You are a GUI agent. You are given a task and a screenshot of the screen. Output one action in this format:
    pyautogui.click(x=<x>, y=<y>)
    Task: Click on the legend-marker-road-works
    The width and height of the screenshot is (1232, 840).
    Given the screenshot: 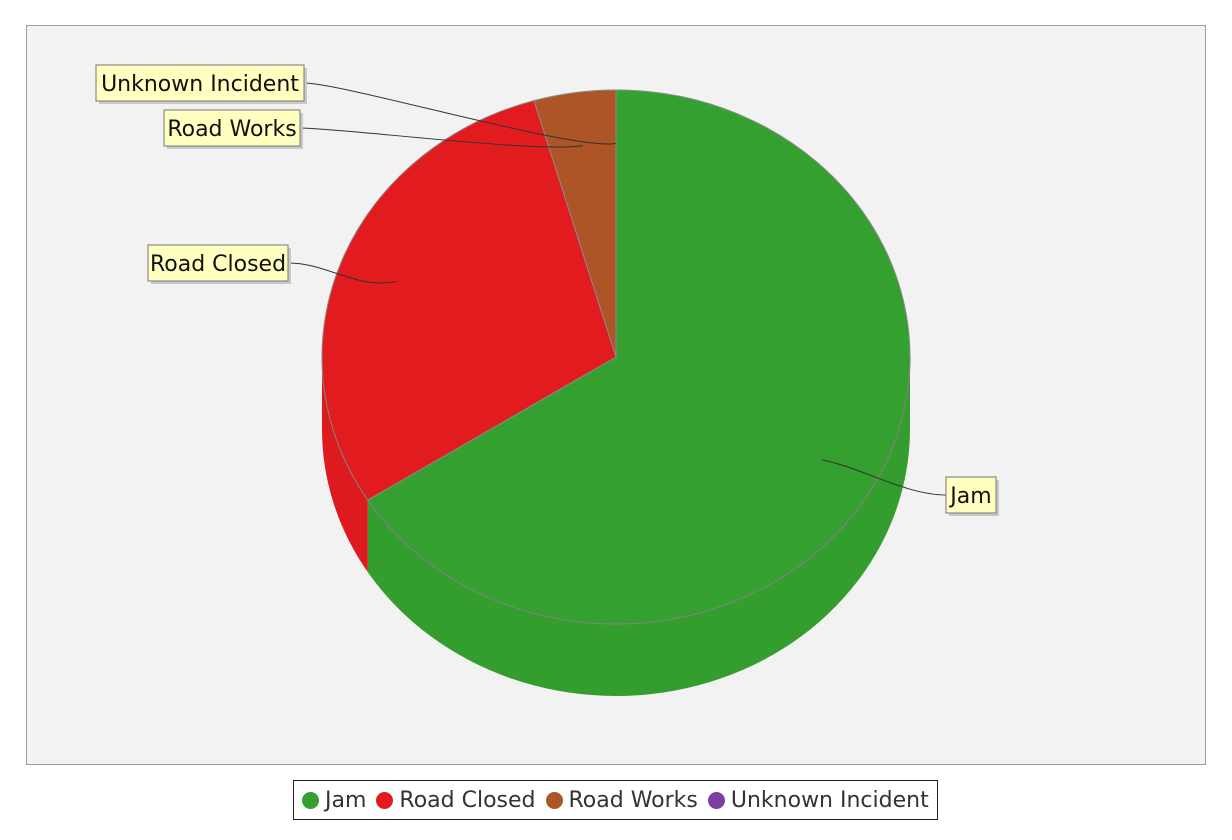 What is the action you would take?
    pyautogui.click(x=554, y=800)
    